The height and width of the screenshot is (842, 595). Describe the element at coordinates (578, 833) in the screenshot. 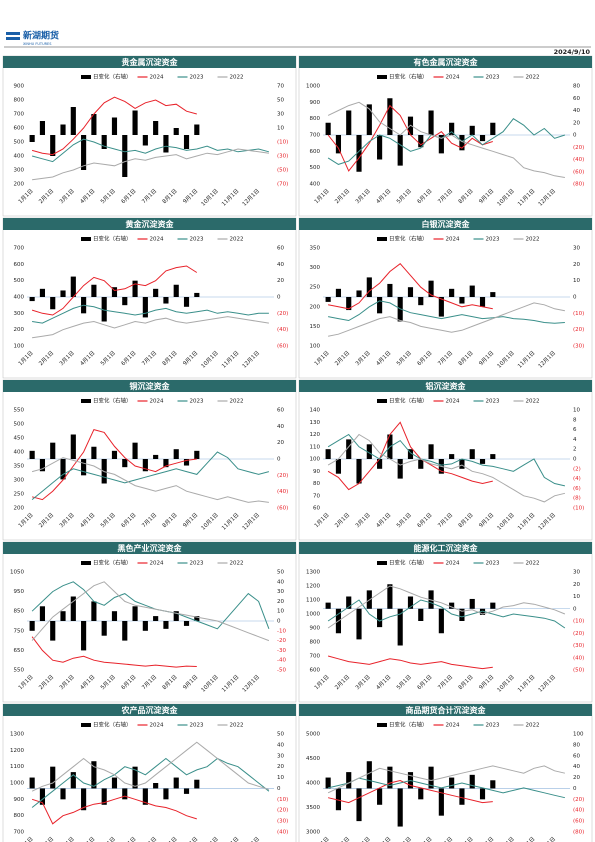

I see `y2-tick-label: (80)` at that location.